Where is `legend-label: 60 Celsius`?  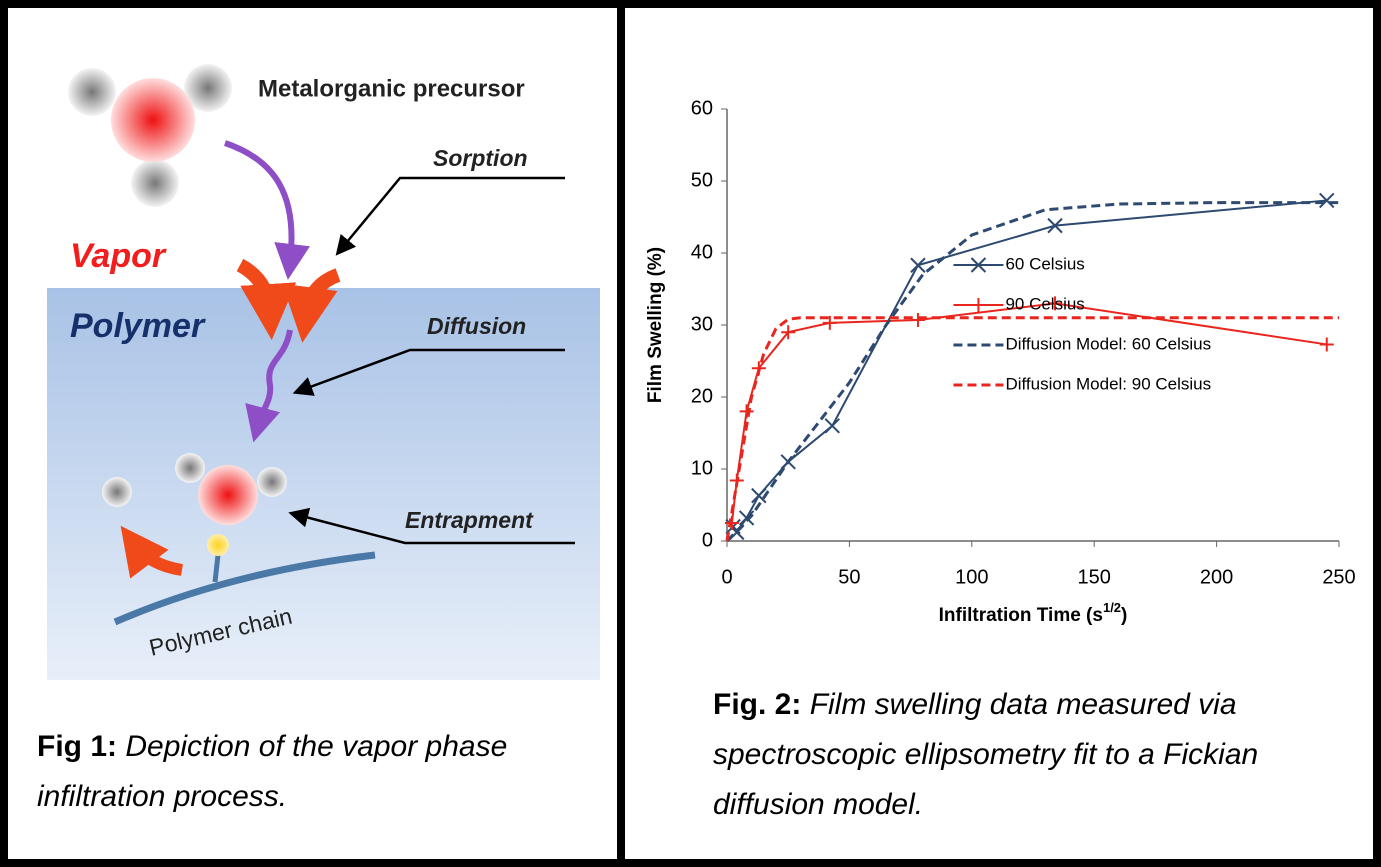
legend-label: 60 Celsius is located at coordinates (1044, 263).